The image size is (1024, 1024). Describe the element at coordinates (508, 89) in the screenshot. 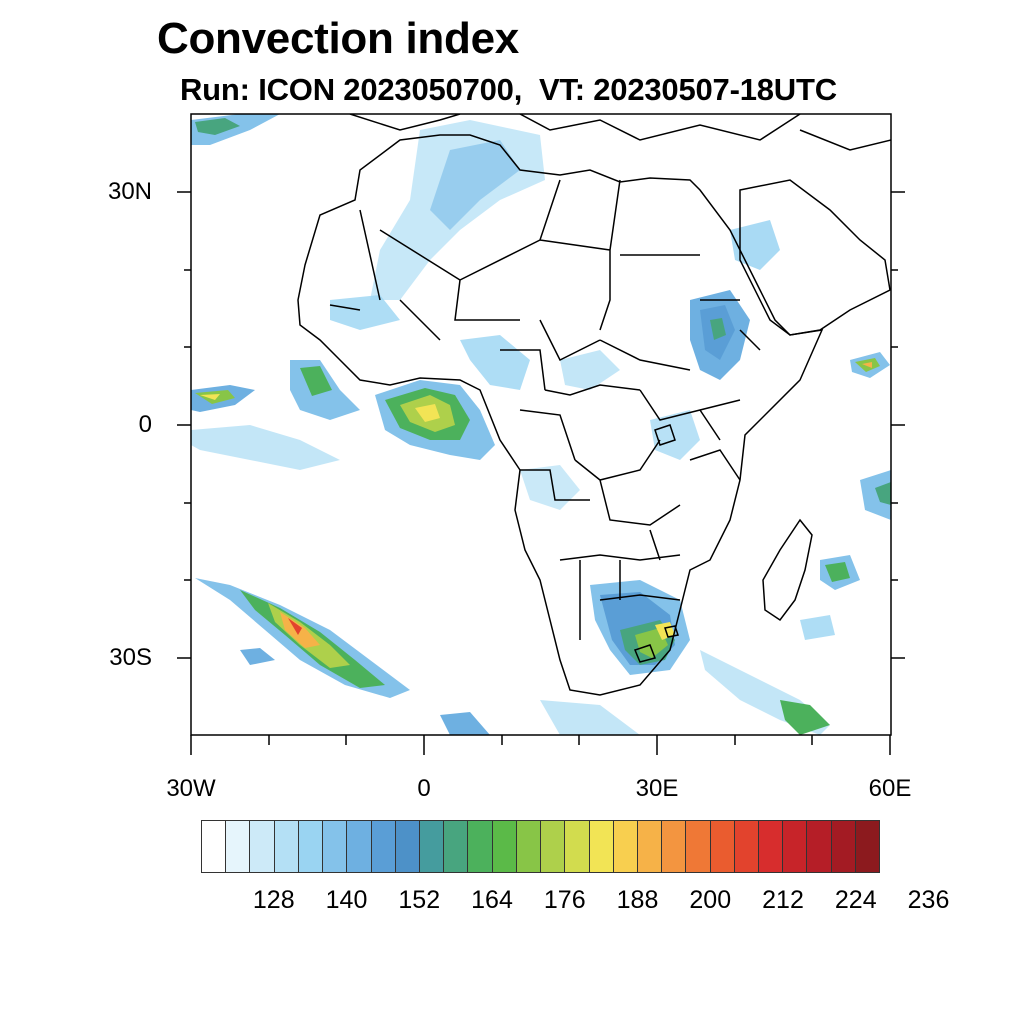

I see `map-subtitle: Run: ICON 2023050700, VT: 20230507-18UTC` at that location.